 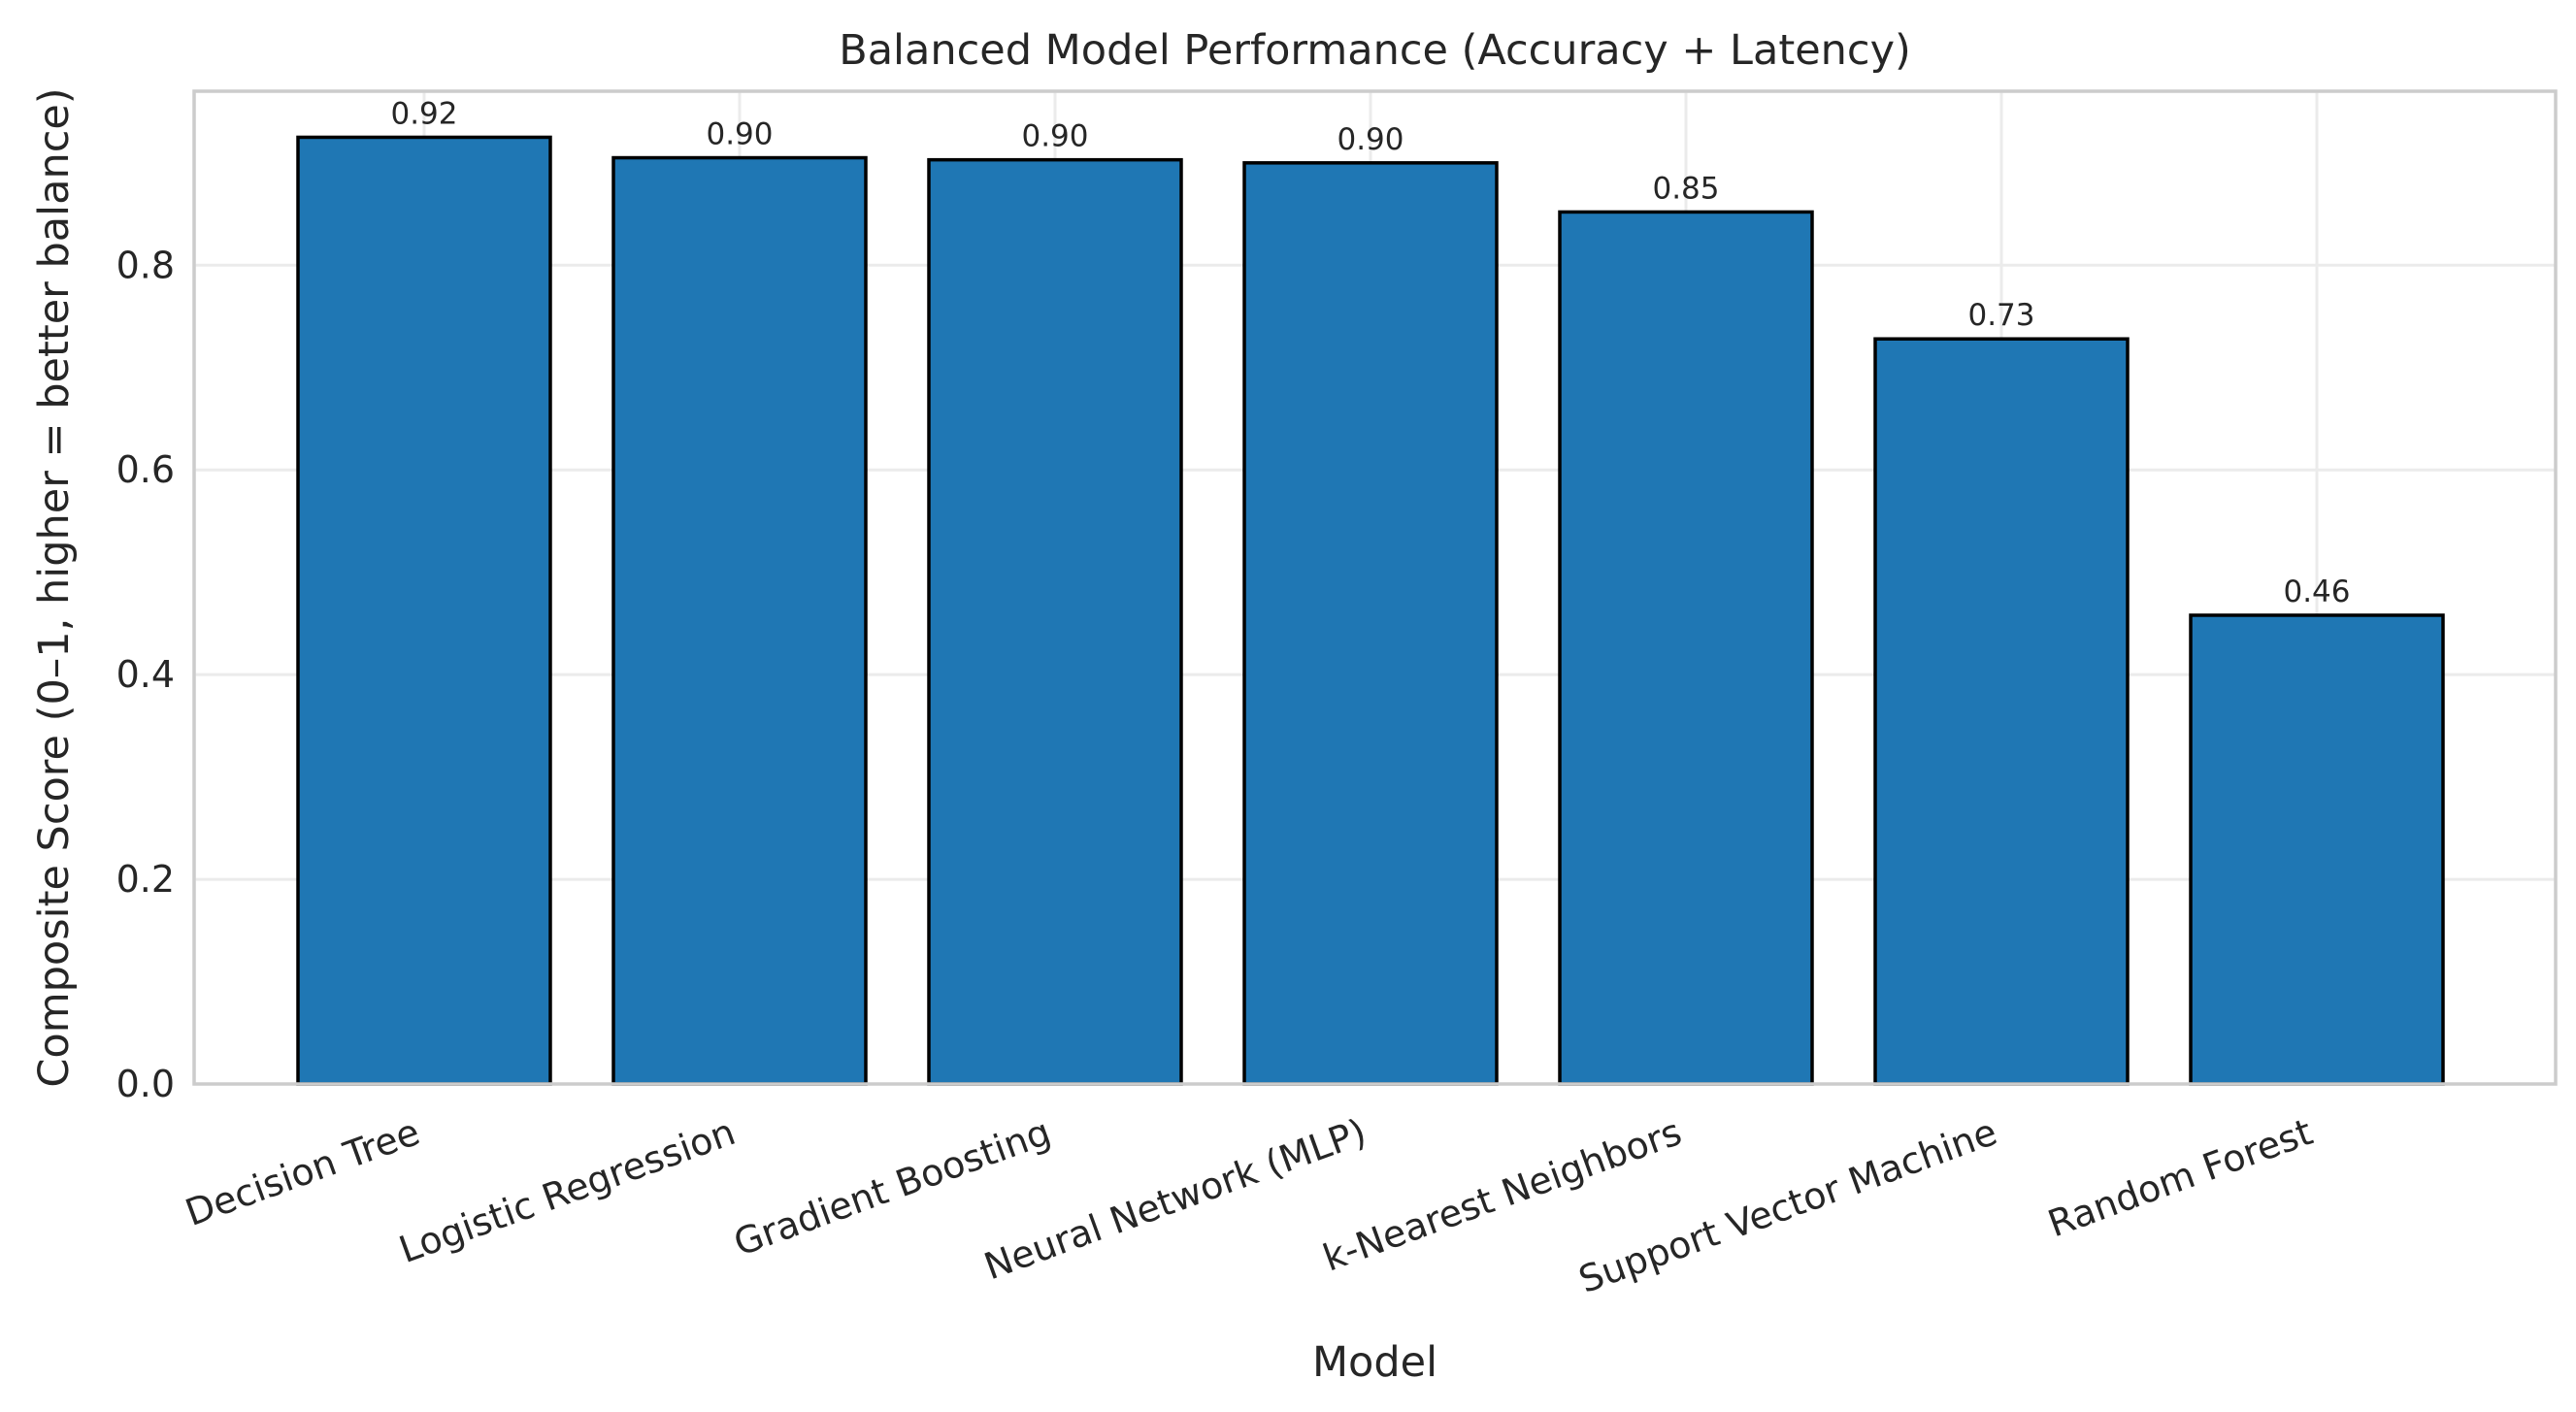 I want to click on y-tick-label: 0.2, so click(x=145, y=879).